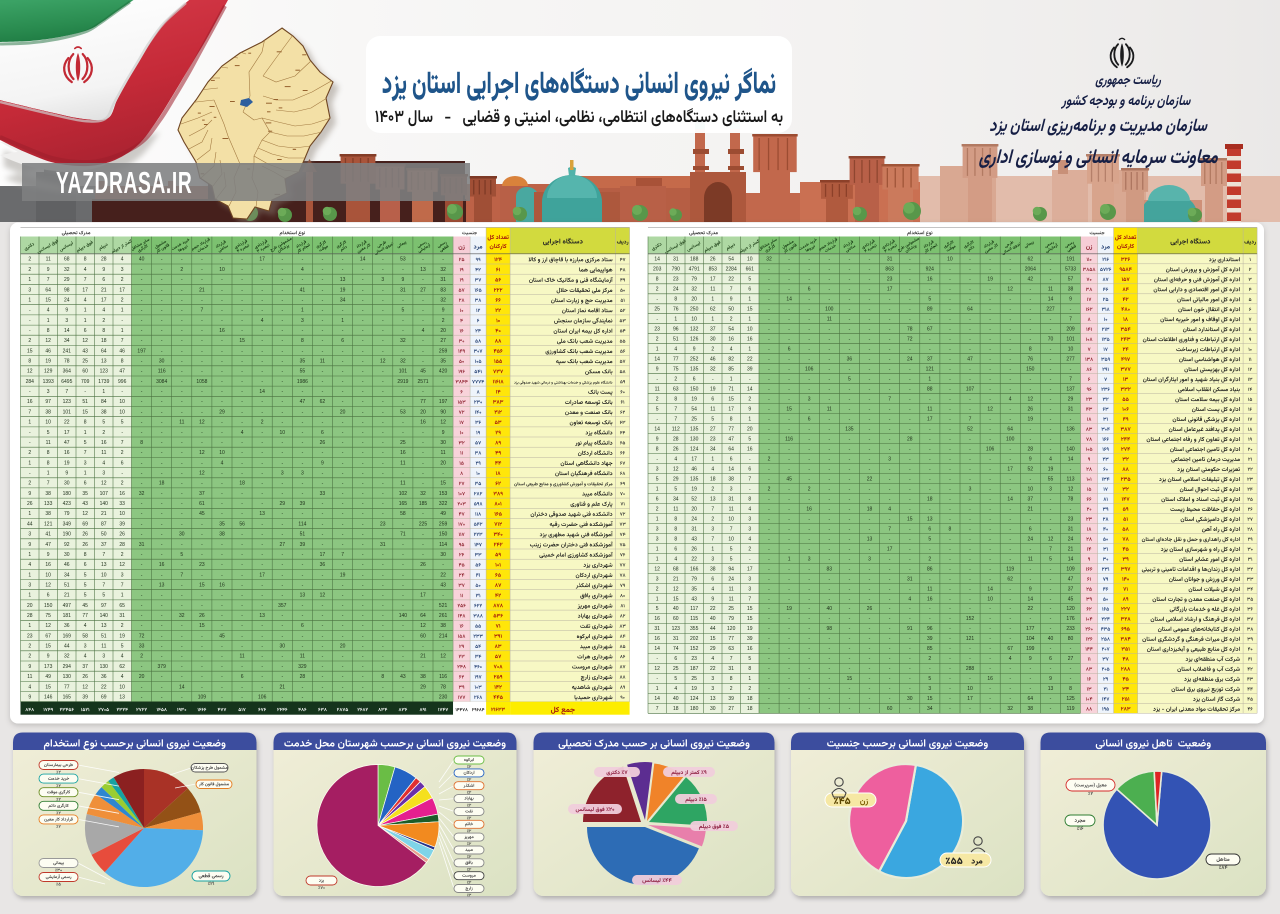 The height and width of the screenshot is (914, 1280). Describe the element at coordinates (124, 184) in the screenshot. I see `svg-text: YAZDRASA.IR` at that location.